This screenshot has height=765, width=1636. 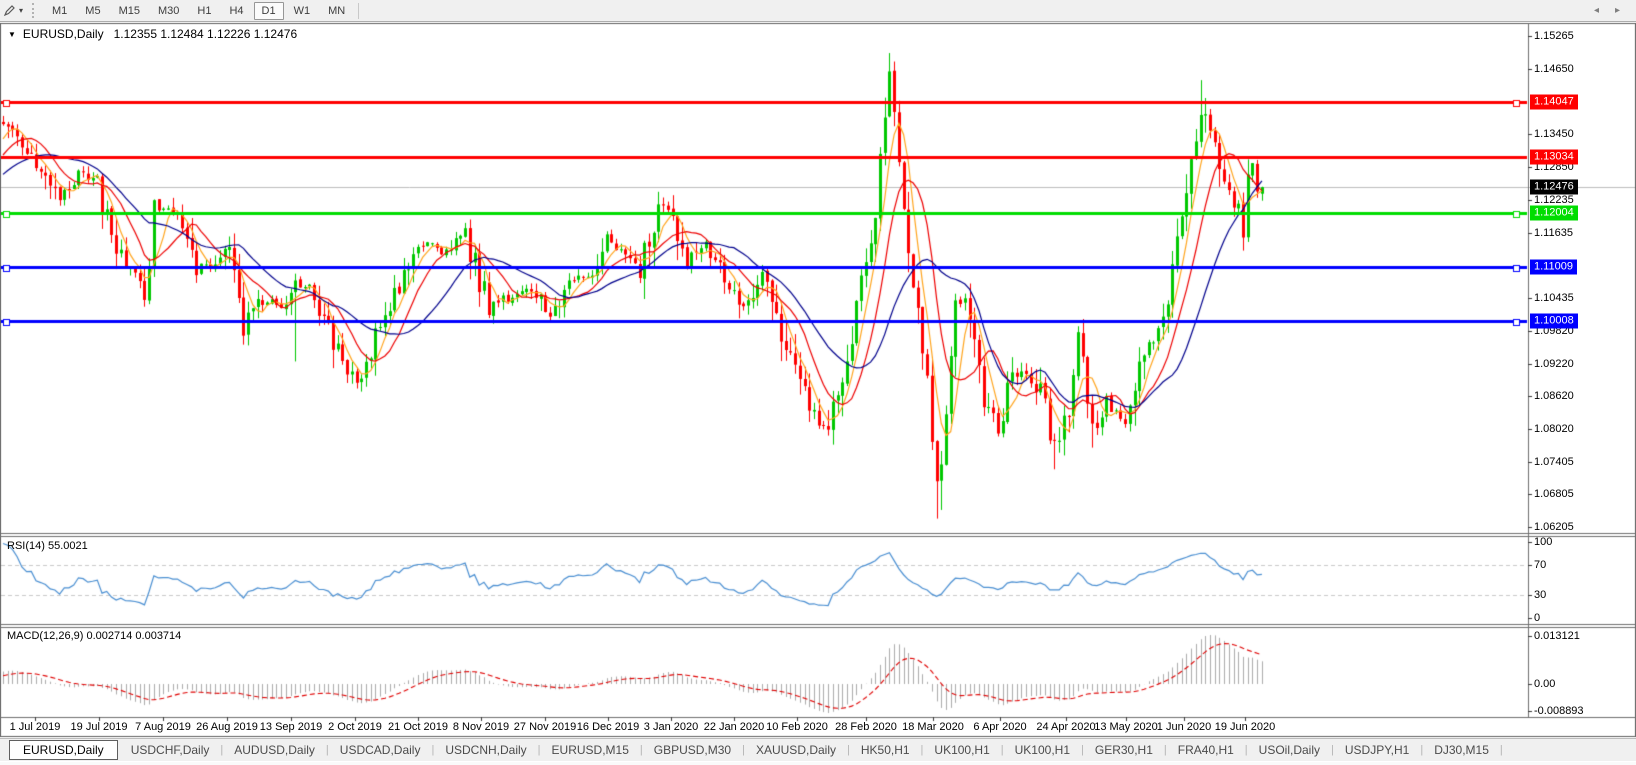 I want to click on date-tick-label: 7 Aug 2019, so click(x=163, y=727).